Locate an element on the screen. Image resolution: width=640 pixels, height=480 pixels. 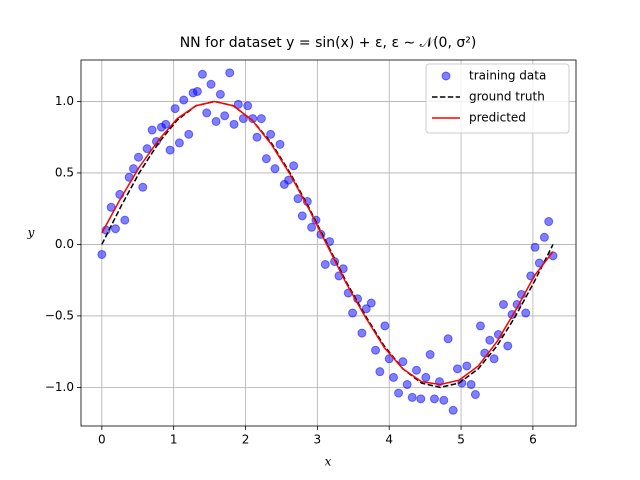
legend-label: training data is located at coordinates (507, 76).